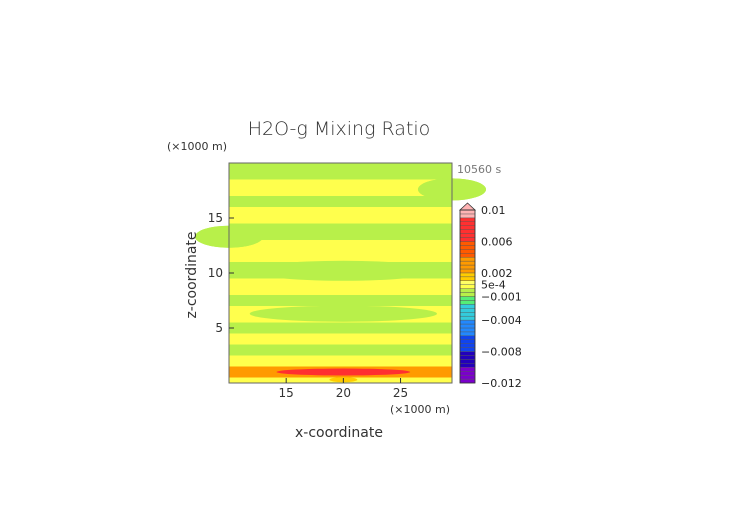  I want to click on colorbar-tick-label: 0.01, so click(493, 210).